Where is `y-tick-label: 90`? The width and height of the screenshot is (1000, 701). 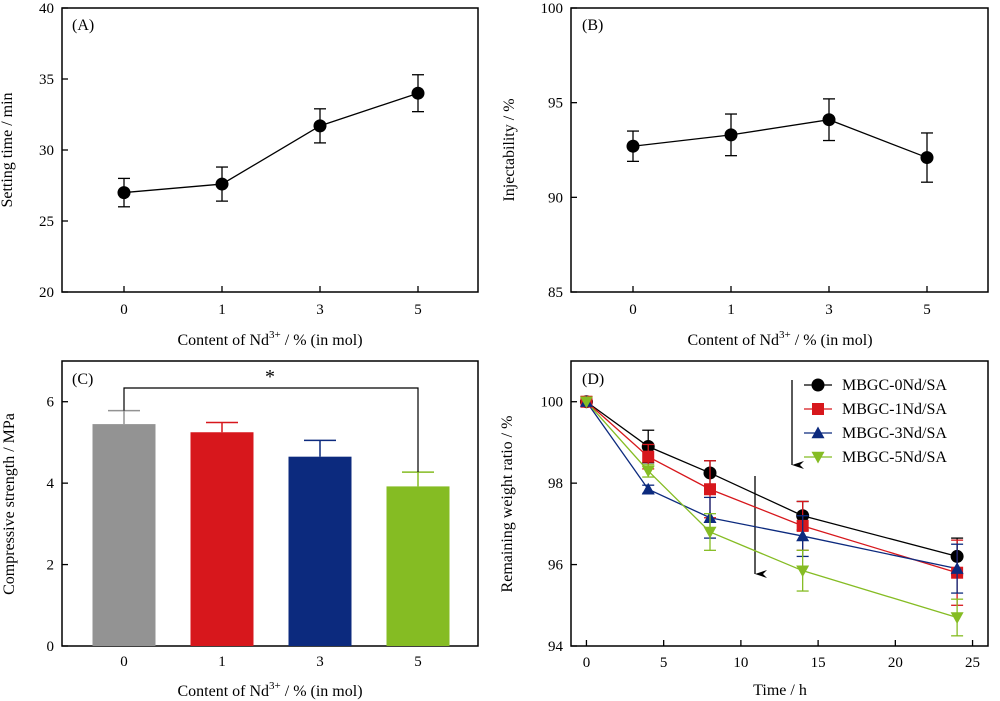
y-tick-label: 90 is located at coordinates (555, 198).